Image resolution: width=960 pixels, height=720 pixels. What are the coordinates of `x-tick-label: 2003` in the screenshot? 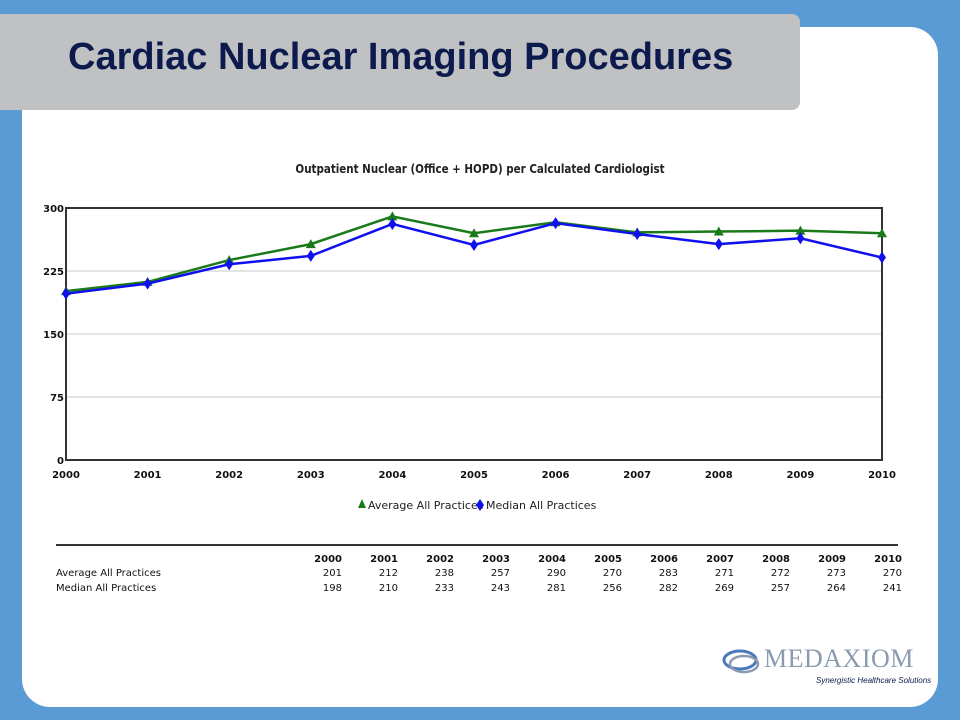 It's located at (311, 475).